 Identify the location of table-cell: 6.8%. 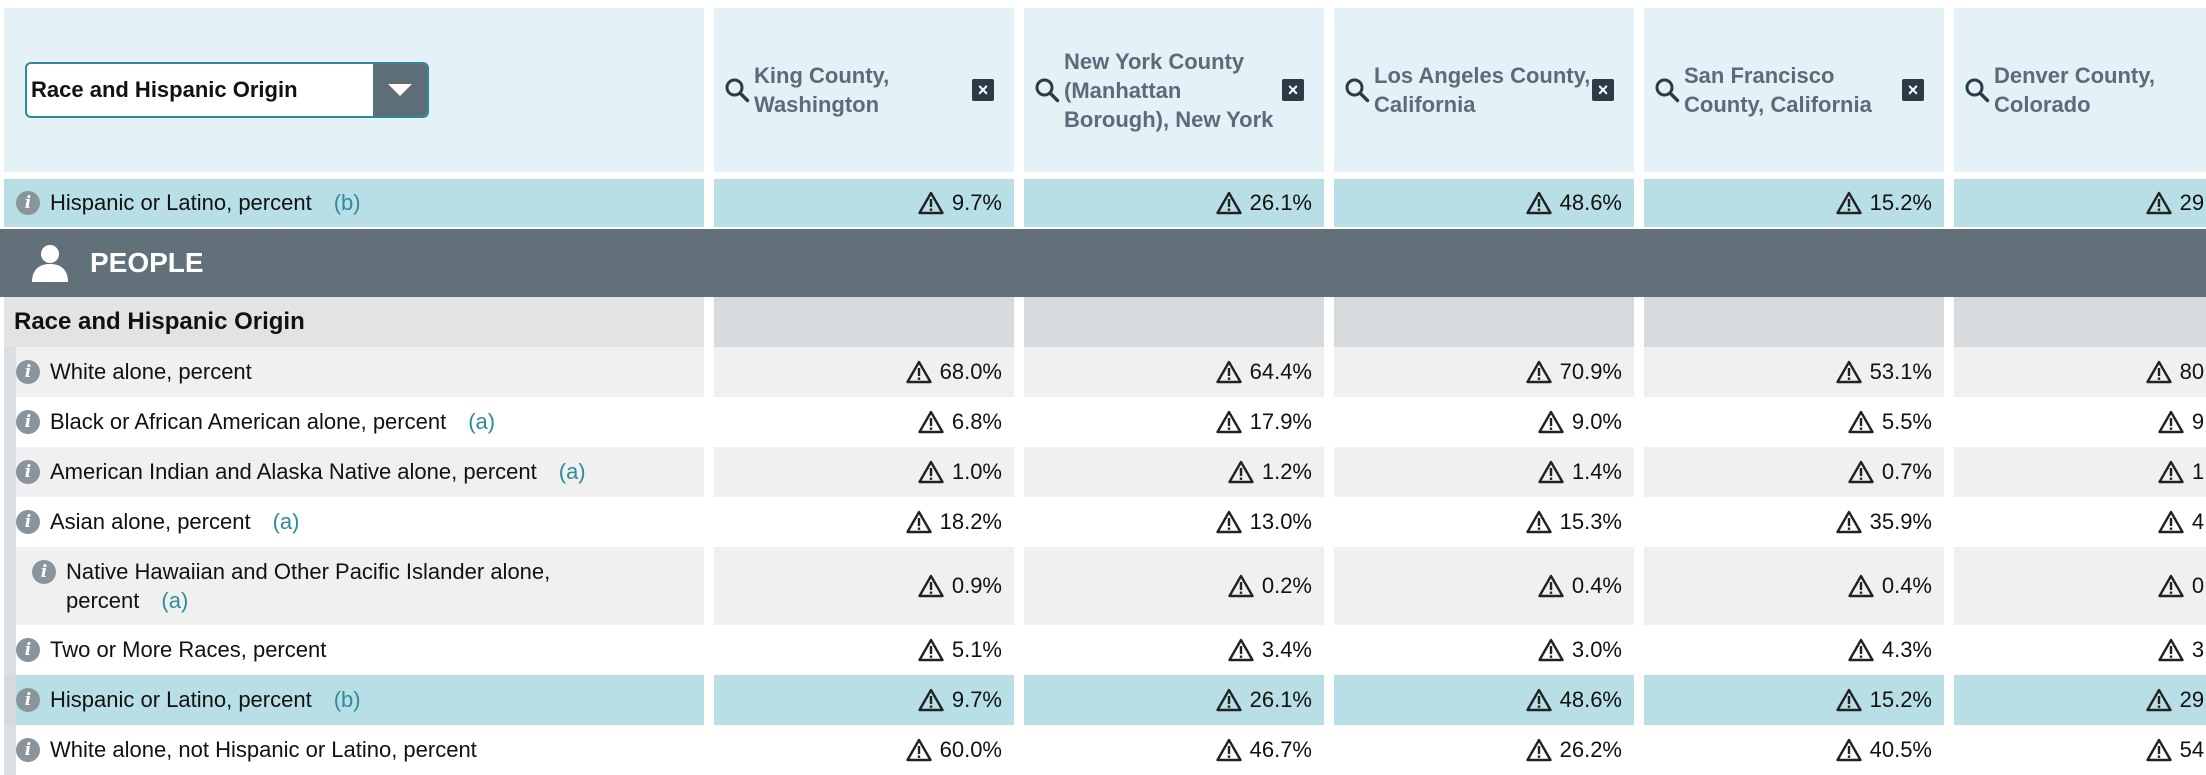
(864, 422).